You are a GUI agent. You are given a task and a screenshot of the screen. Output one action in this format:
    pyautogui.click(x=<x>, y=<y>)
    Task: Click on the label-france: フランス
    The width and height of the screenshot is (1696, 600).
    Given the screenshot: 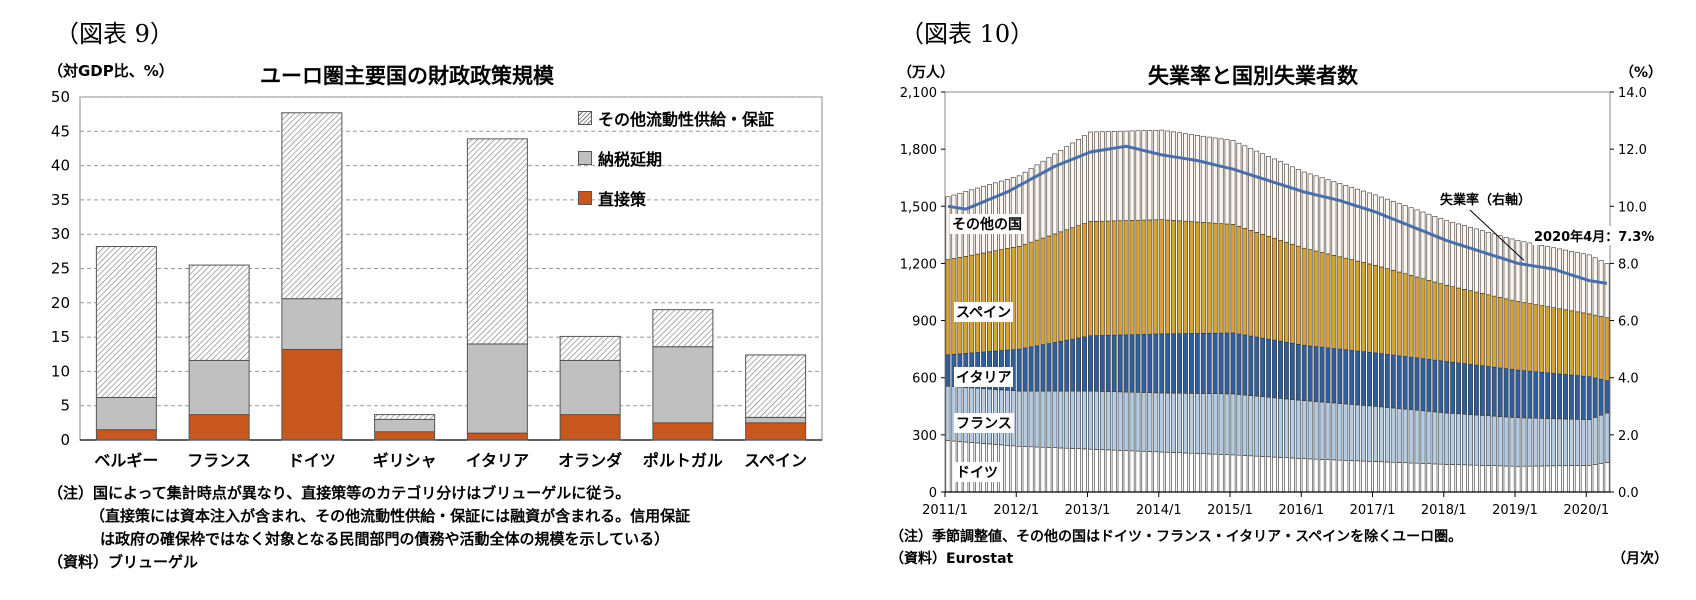 What is the action you would take?
    pyautogui.click(x=984, y=423)
    